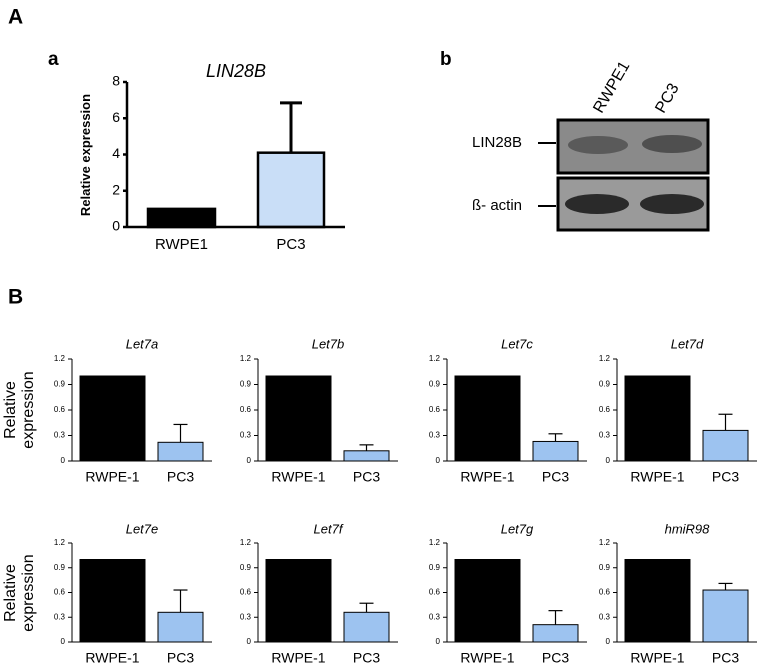 This screenshot has width=770, height=669. I want to click on chart-title: Let7b, so click(328, 343).